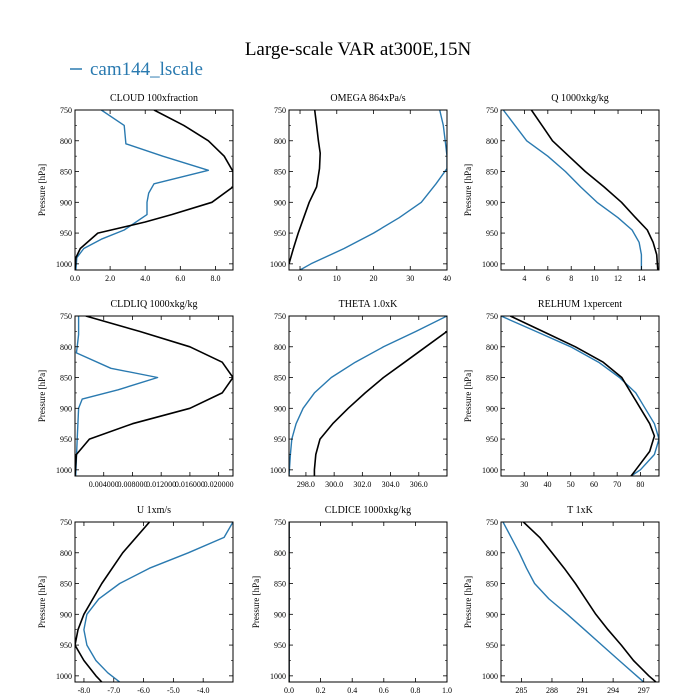  What do you see at coordinates (594, 484) in the screenshot?
I see `x-tick-label: 60` at bounding box center [594, 484].